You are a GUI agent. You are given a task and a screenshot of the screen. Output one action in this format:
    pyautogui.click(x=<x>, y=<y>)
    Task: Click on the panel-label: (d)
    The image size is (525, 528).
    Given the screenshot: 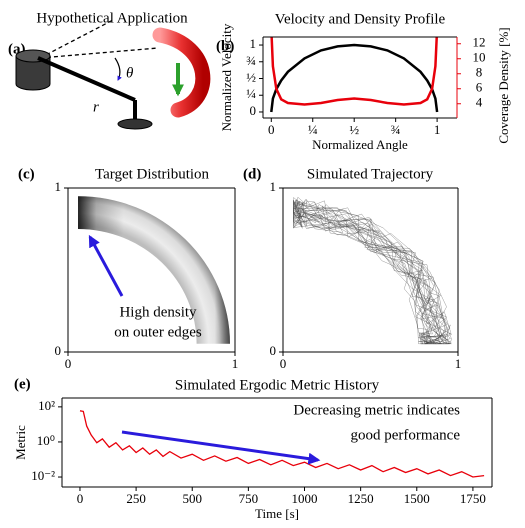 What is the action you would take?
    pyautogui.click(x=252, y=174)
    